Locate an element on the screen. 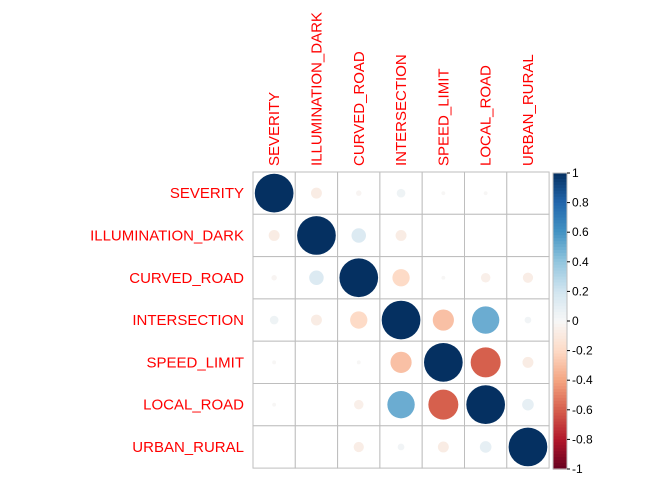 The width and height of the screenshot is (672, 480). row-label: CURVED_ROAD is located at coordinates (186, 278).